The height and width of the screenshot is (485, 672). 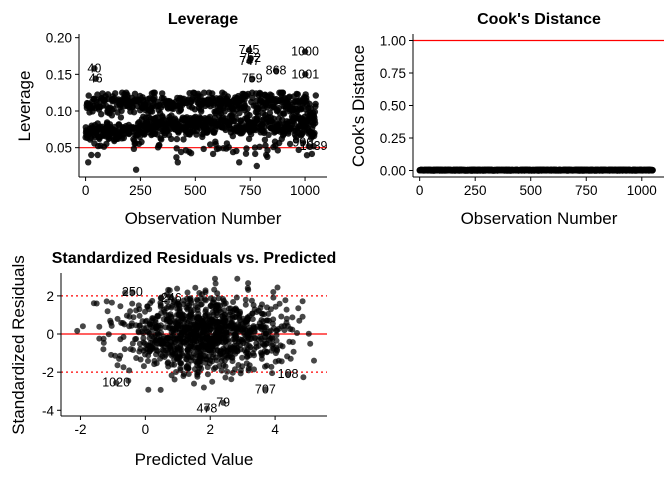 I want to click on y-tick-label: 2, so click(x=50, y=296).